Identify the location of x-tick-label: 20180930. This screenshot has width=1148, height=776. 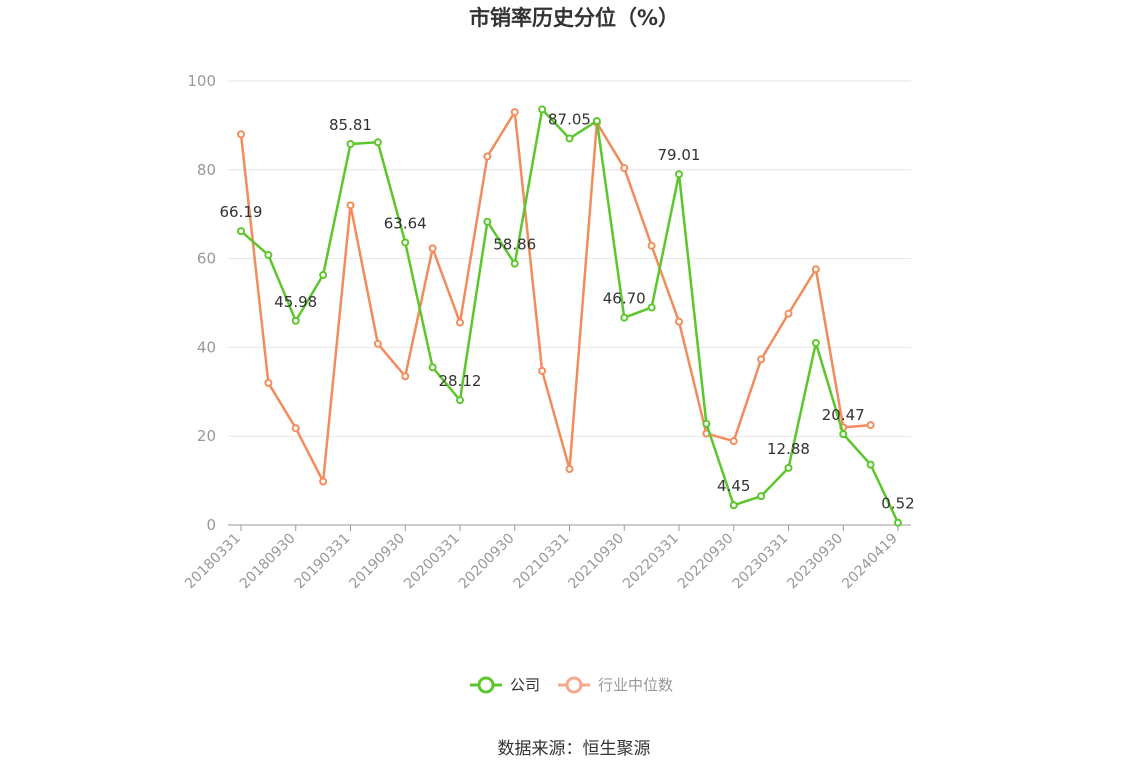
(268, 562).